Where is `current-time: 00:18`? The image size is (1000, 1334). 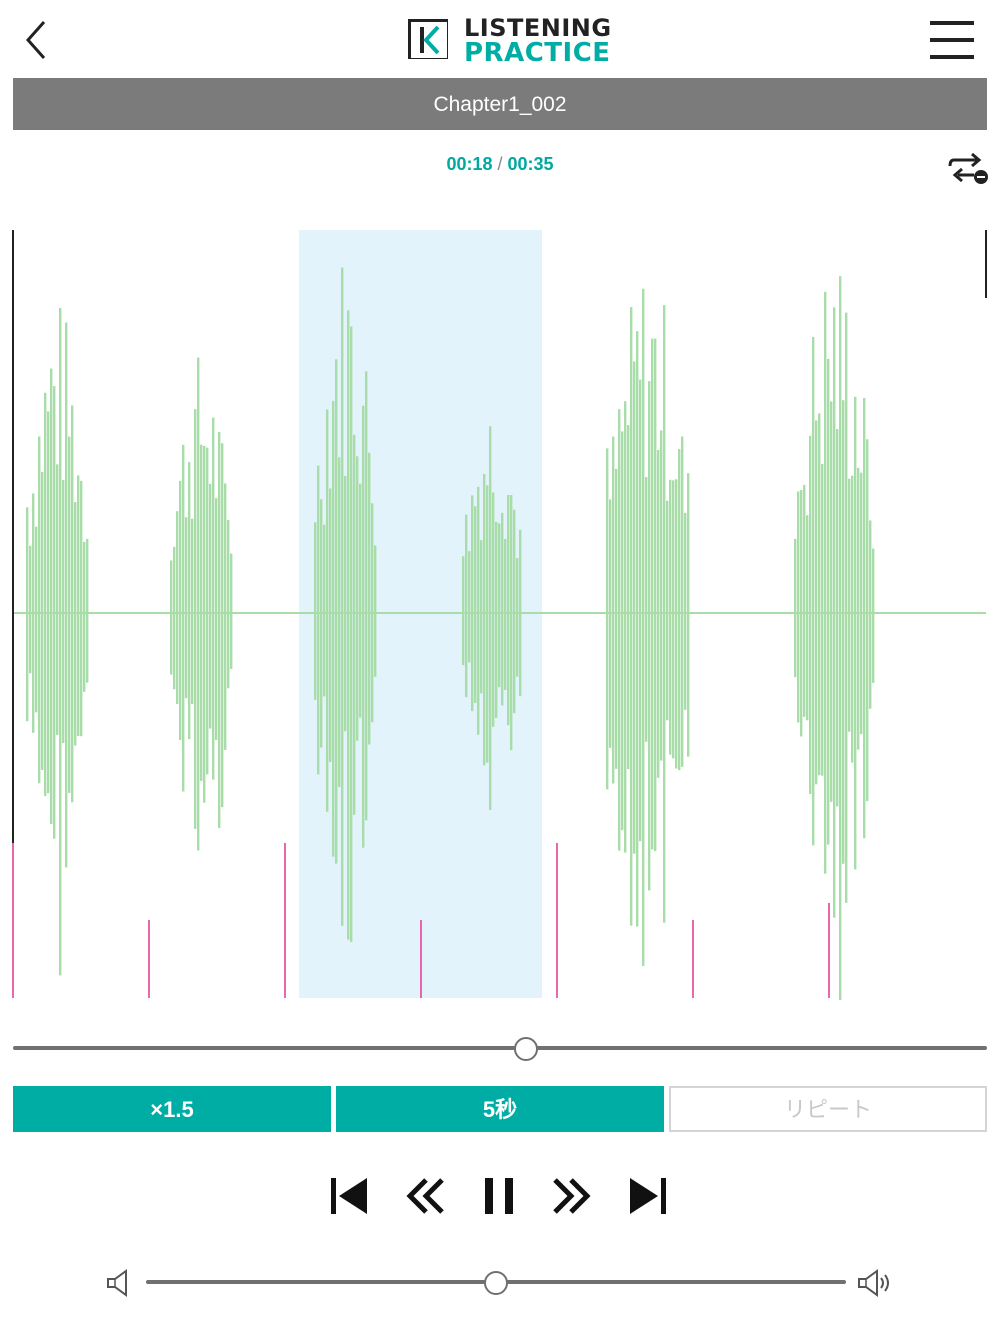
current-time: 00:18 is located at coordinates (469, 164).